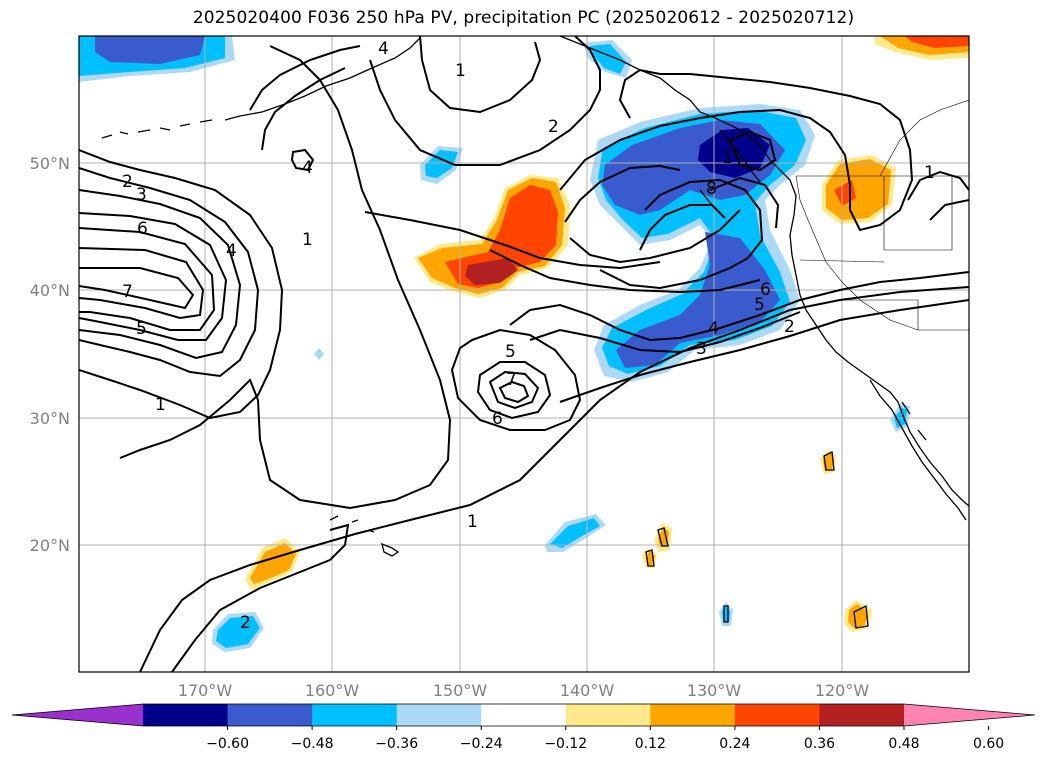 The image size is (1047, 765). I want to click on colorbar-tick-label: −0.60, so click(227, 744).